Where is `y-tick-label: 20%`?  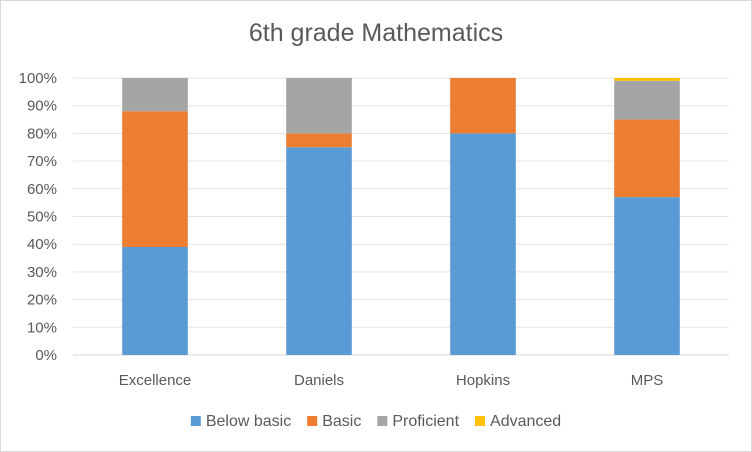 y-tick-label: 20% is located at coordinates (42, 300).